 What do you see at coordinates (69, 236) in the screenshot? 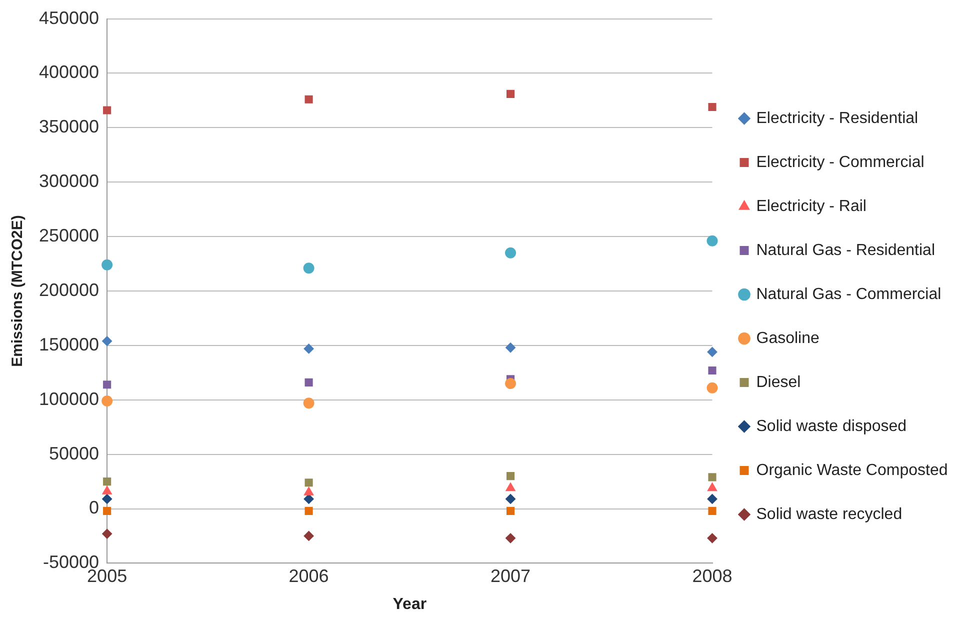
I see `y-tick-label: 250000` at bounding box center [69, 236].